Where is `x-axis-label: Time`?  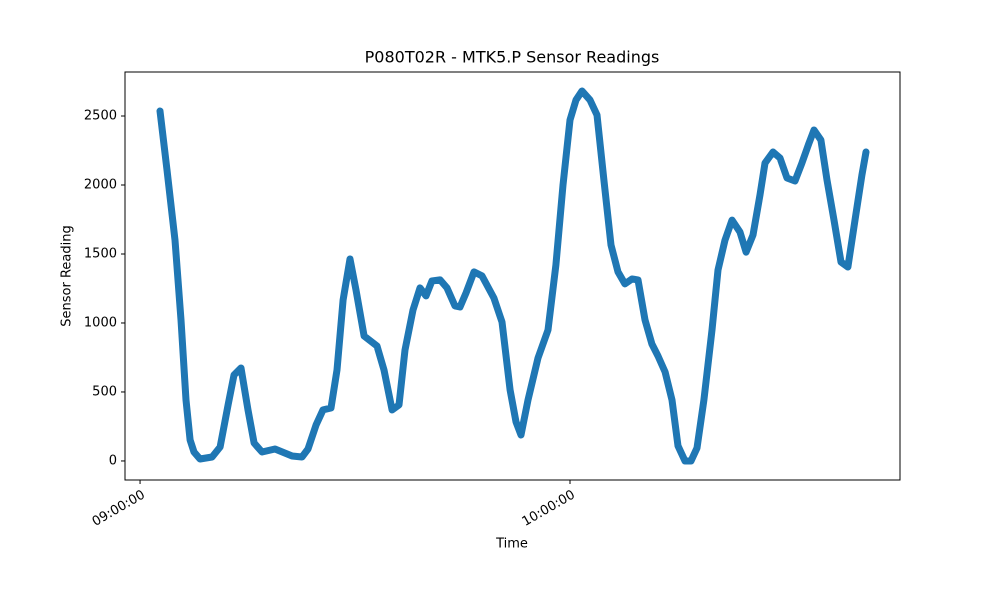
x-axis-label: Time is located at coordinates (511, 544).